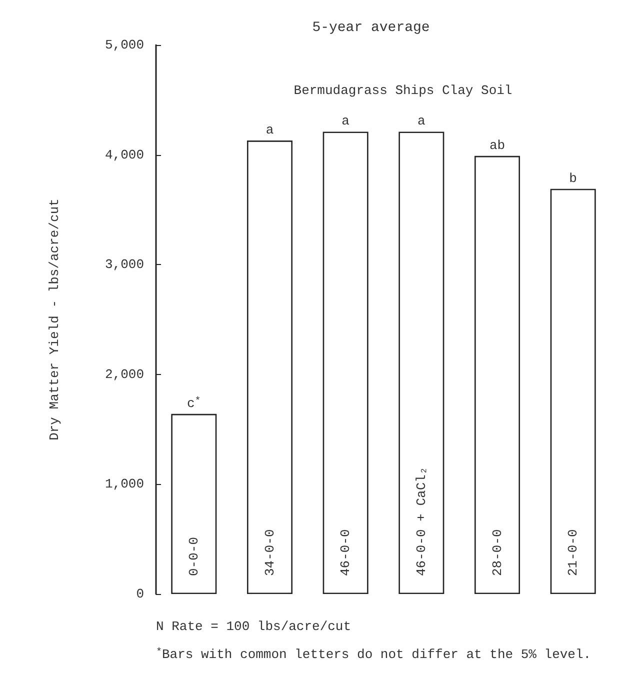  What do you see at coordinates (374, 654) in the screenshot?
I see `text: *Bars with common letters do not differ at the 5% level.` at bounding box center [374, 654].